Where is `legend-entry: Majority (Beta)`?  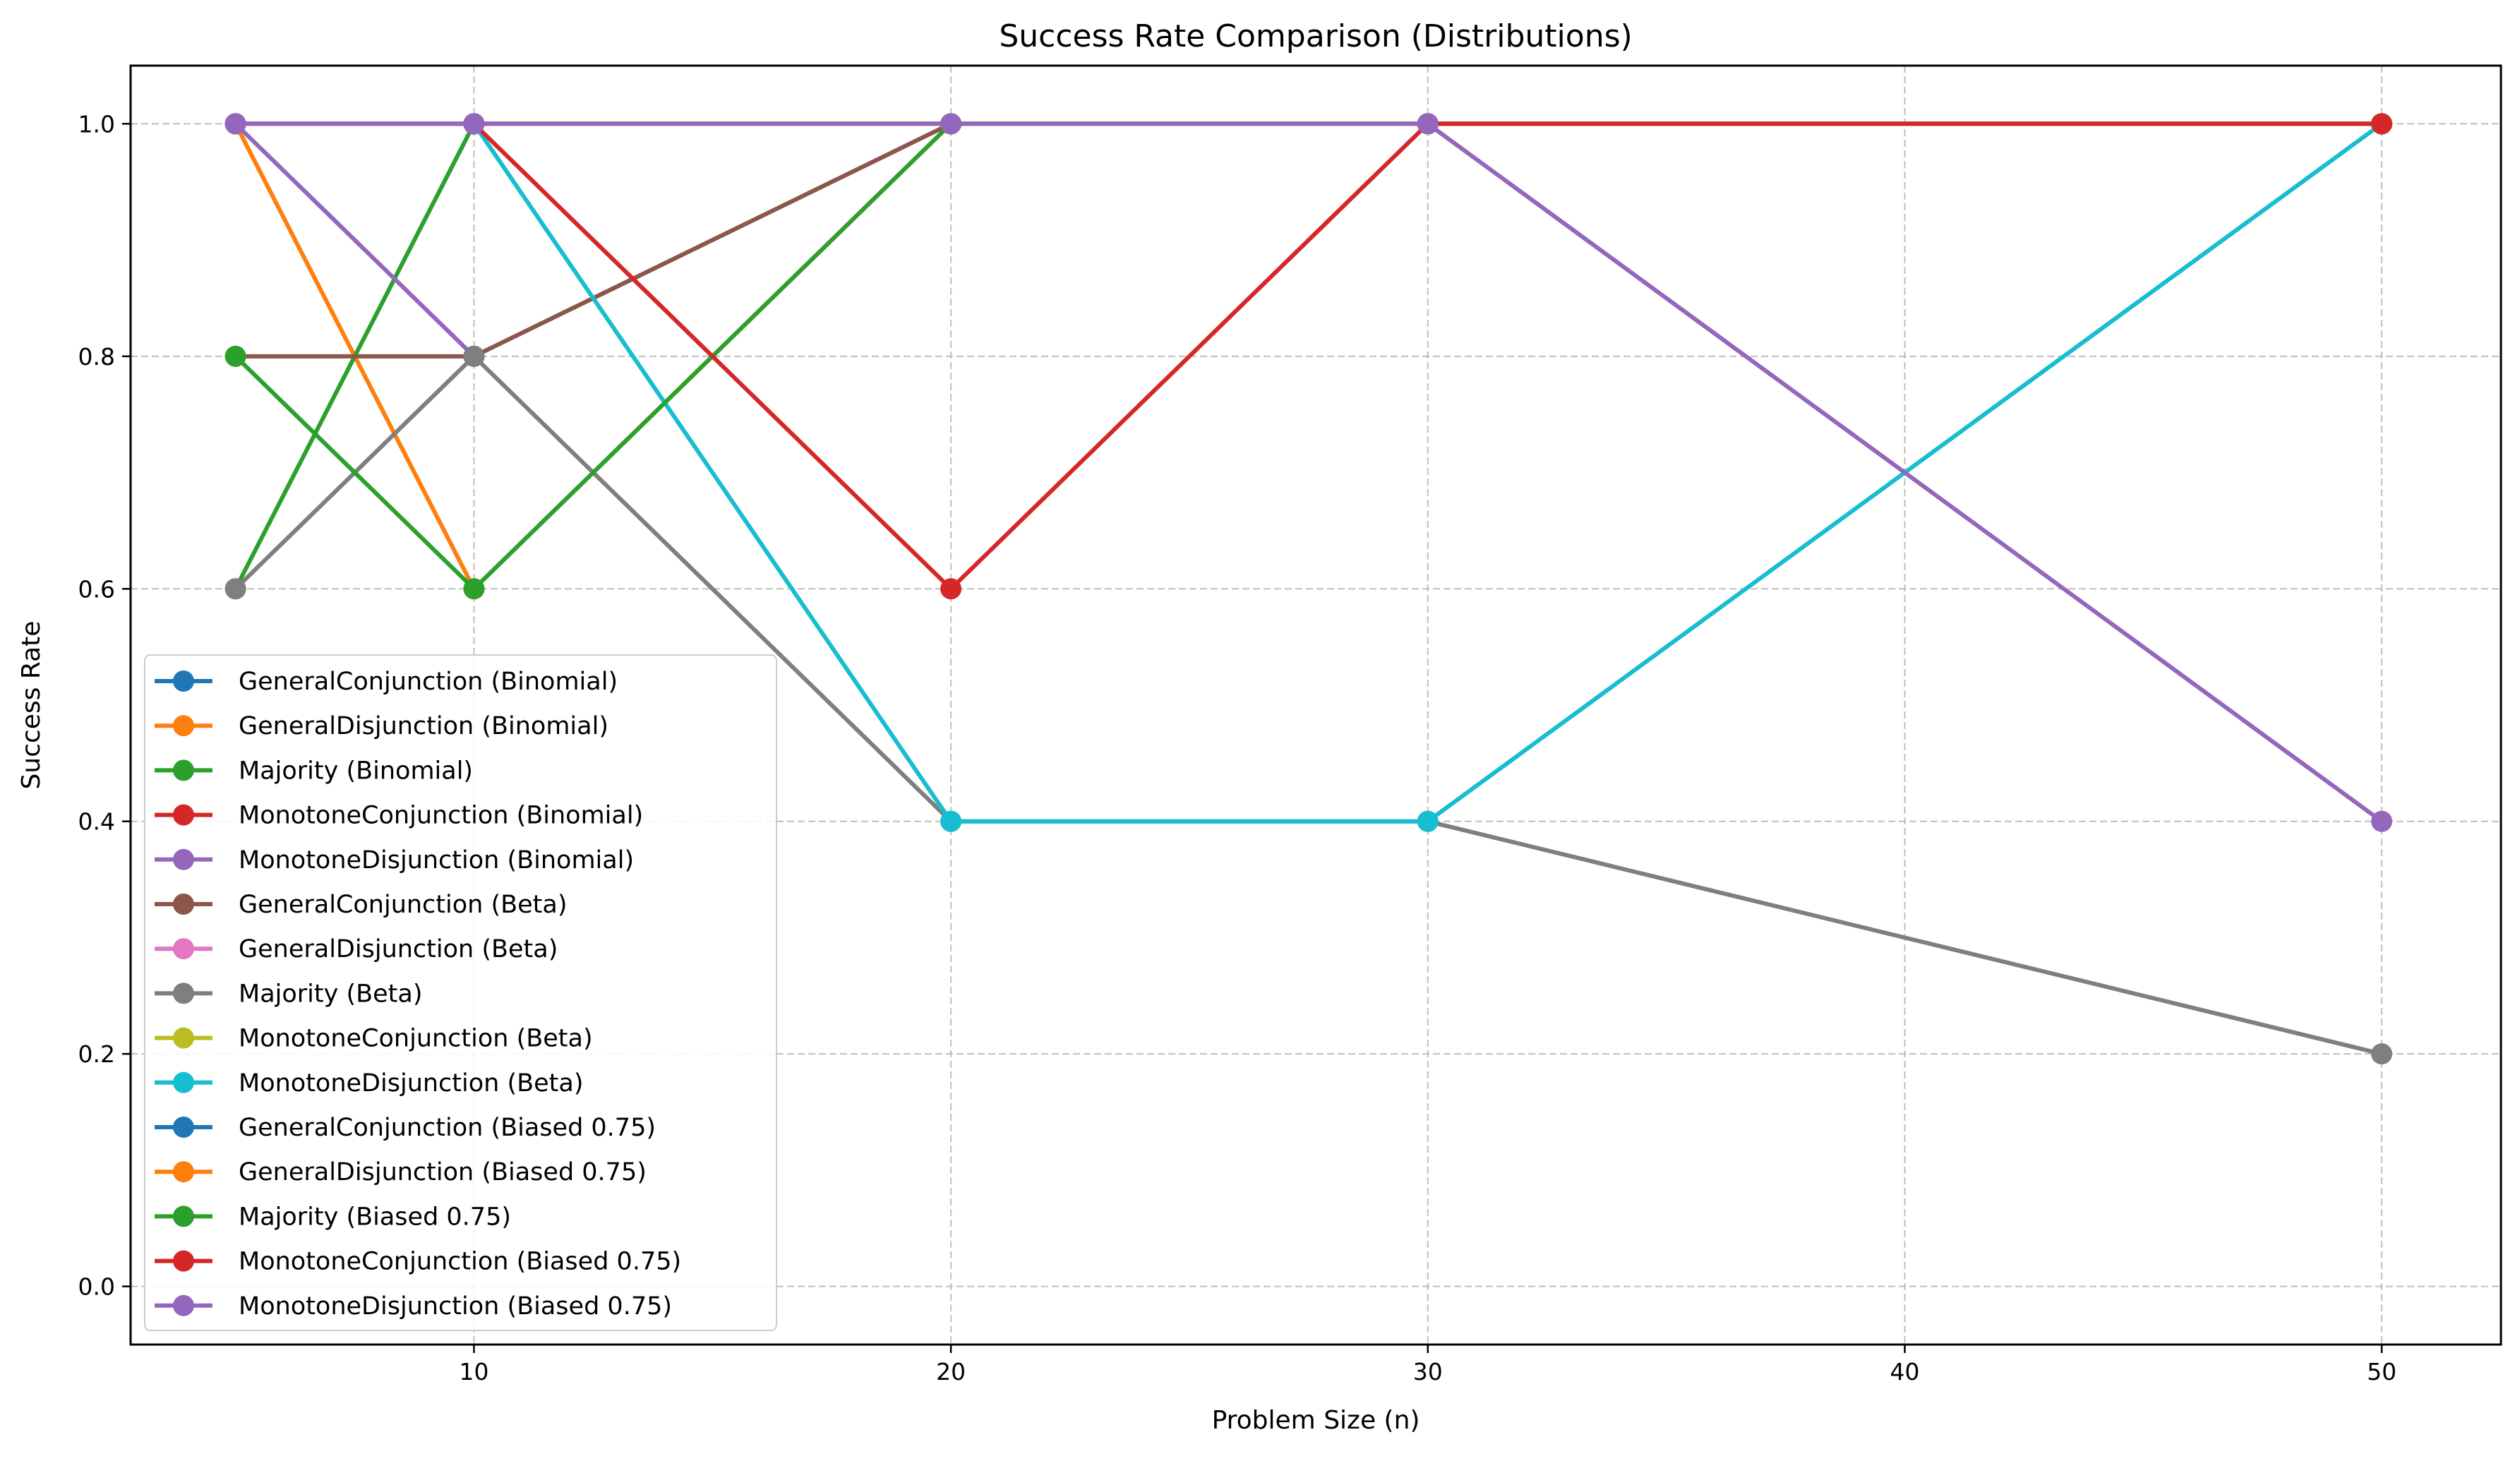 legend-entry: Majority (Beta) is located at coordinates (289, 994).